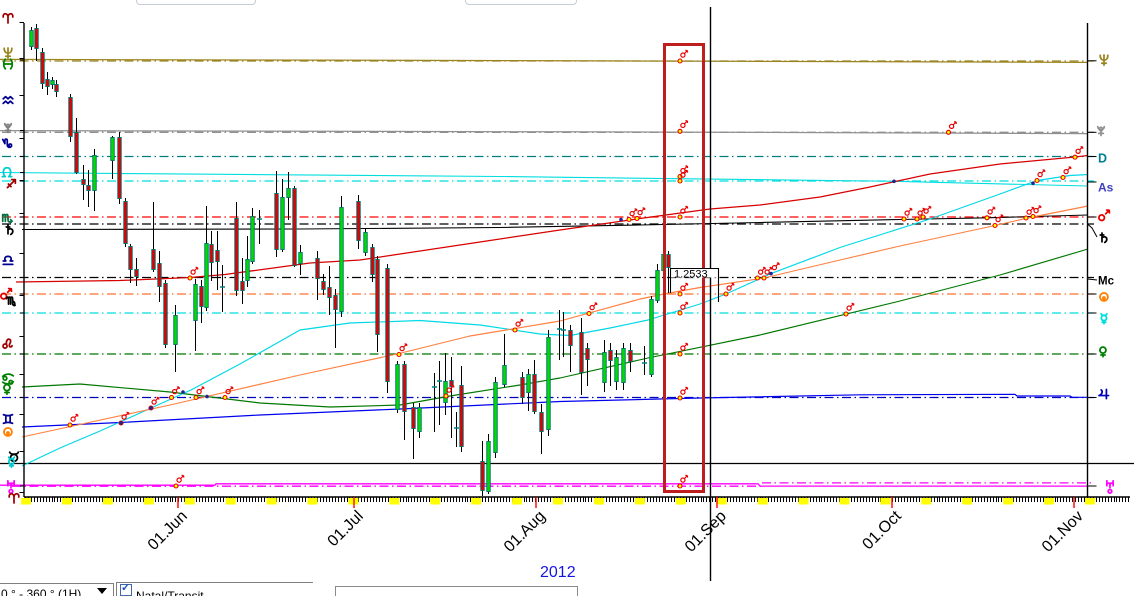 The width and height of the screenshot is (1134, 596). What do you see at coordinates (882, 530) in the screenshot?
I see `svg-text: 01.Oct` at bounding box center [882, 530].